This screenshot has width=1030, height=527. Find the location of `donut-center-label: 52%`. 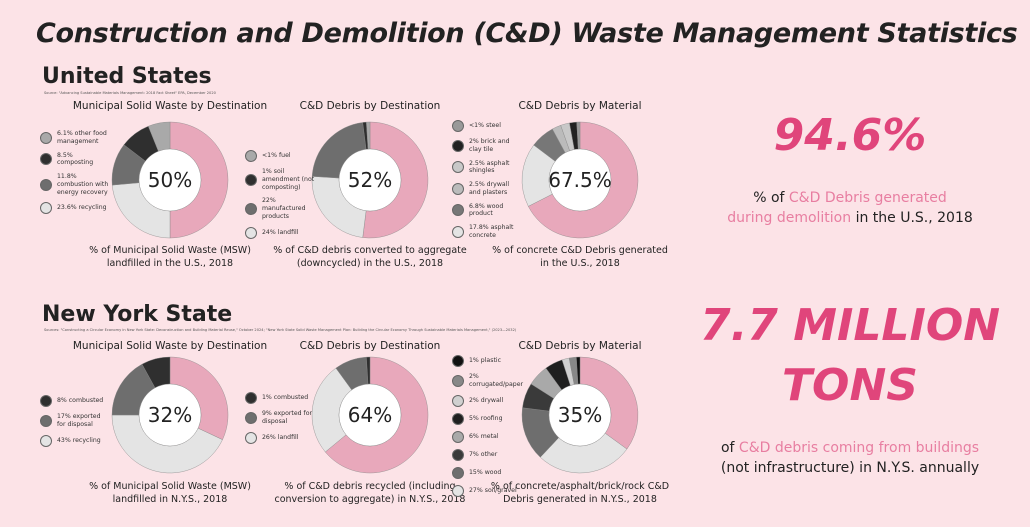

donut-center-label: 52% is located at coordinates (370, 180).